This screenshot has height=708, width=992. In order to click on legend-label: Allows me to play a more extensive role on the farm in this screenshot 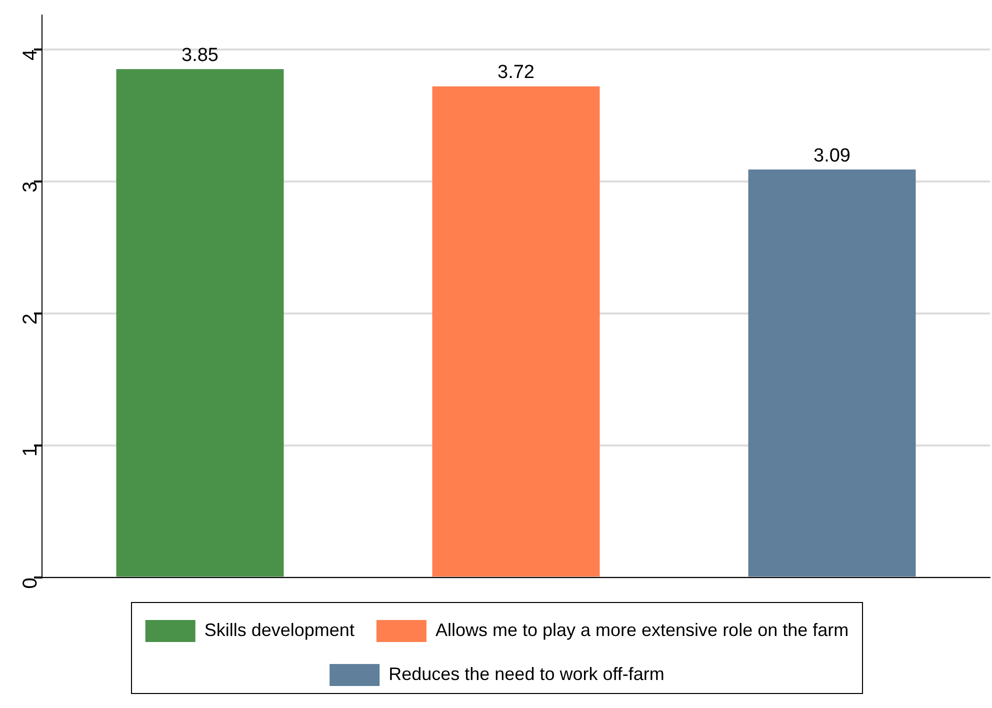, I will do `click(642, 630)`.